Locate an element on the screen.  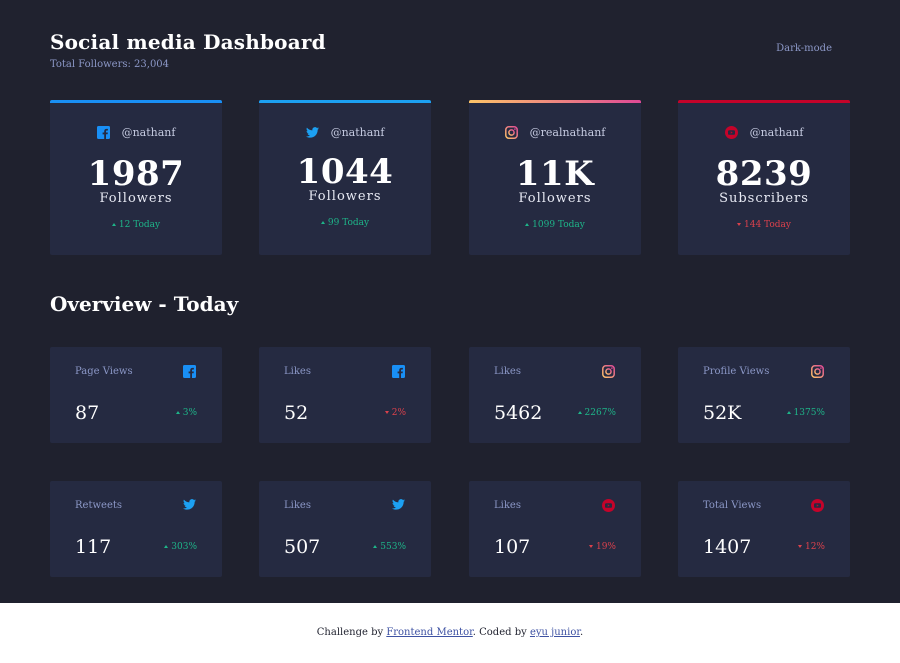
overview-card-youtube-total-views: Total Views 1407 12% is located at coordinates (764, 529).